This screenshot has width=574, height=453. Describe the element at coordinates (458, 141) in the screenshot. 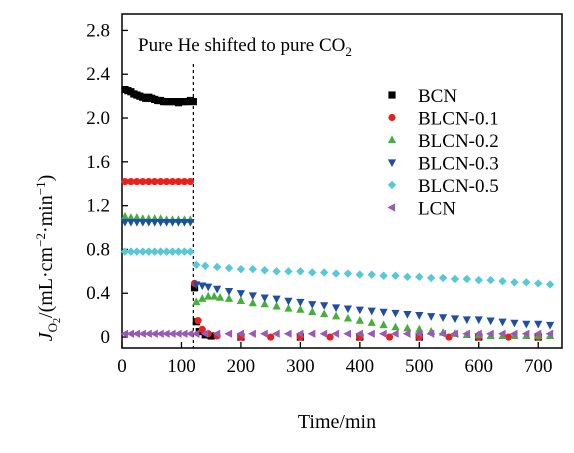

I see `legend-label: BLCN-0.2` at that location.